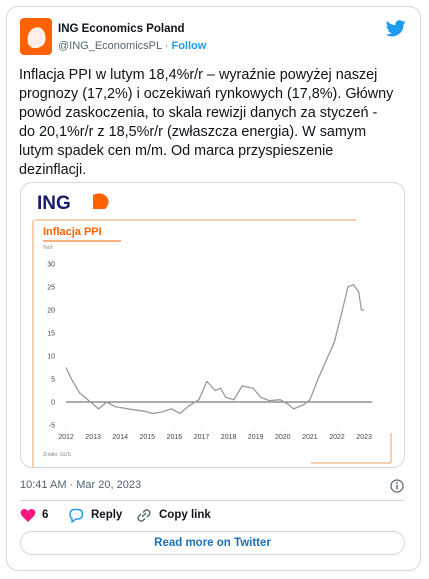 The image size is (429, 579). Describe the element at coordinates (72, 232) in the screenshot. I see `chart-title: Inflacja PPI` at that location.